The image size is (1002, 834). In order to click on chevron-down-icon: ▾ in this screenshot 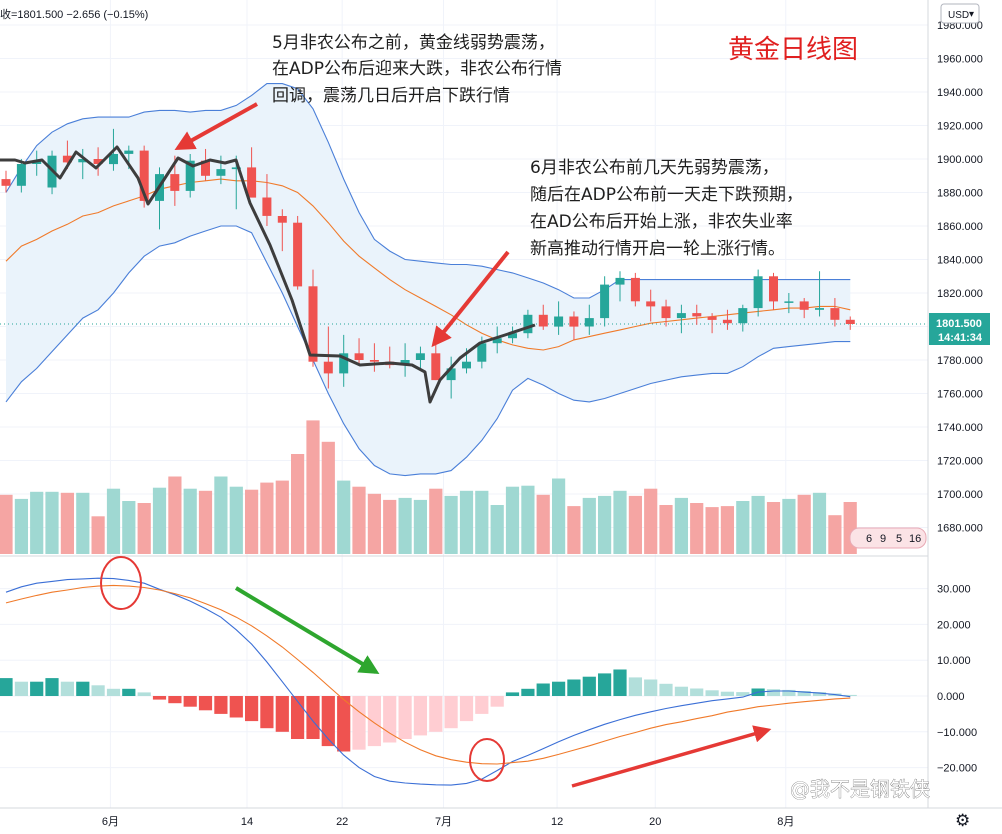, I will do `click(971, 14)`.